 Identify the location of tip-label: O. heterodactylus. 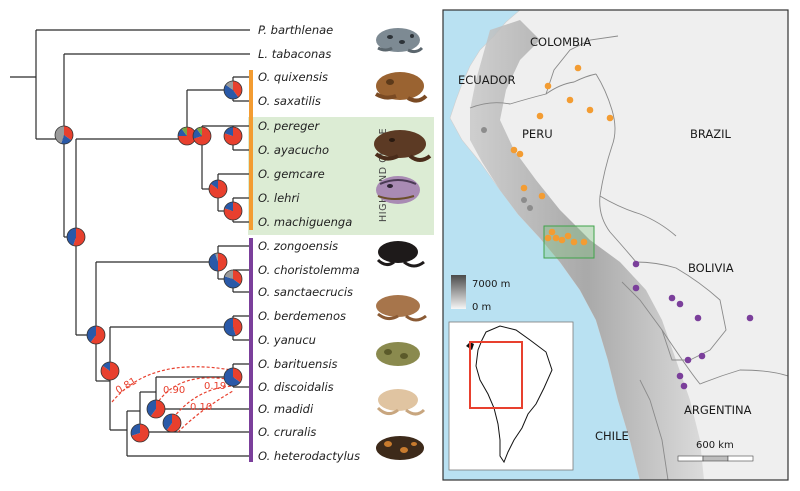
(309, 456).